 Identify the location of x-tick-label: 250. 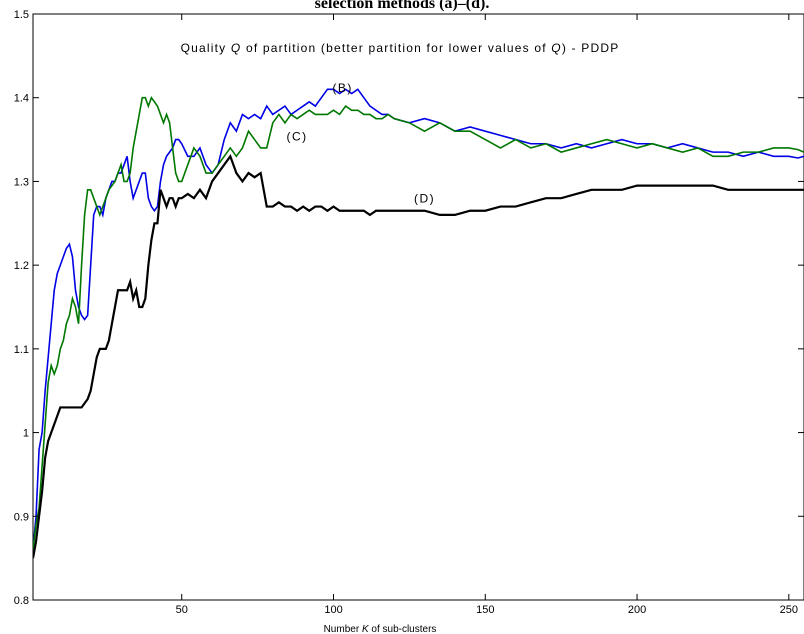
(789, 610).